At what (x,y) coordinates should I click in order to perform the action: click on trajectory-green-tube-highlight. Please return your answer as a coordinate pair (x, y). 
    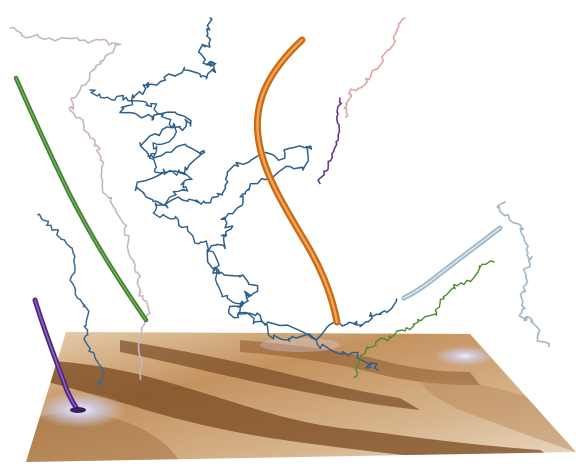
    Looking at the image, I should click on (81, 199).